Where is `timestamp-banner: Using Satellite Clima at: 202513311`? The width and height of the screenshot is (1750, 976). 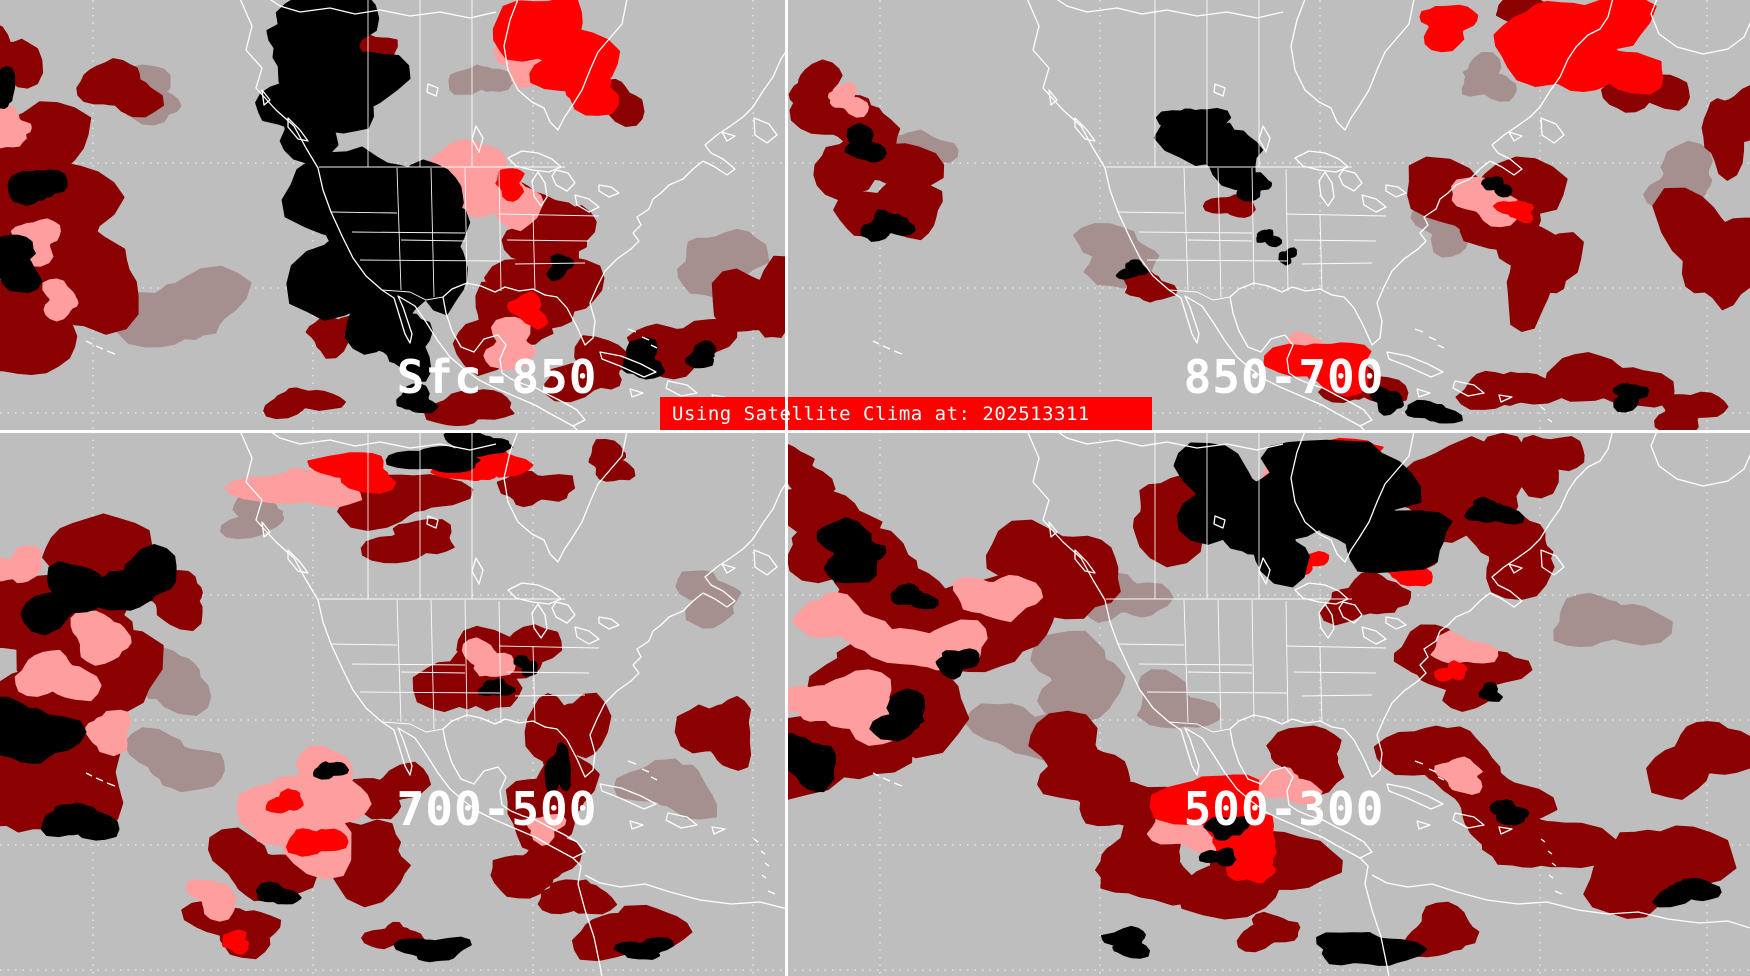
timestamp-banner: Using Satellite Clima at: 202513311 is located at coordinates (906, 414).